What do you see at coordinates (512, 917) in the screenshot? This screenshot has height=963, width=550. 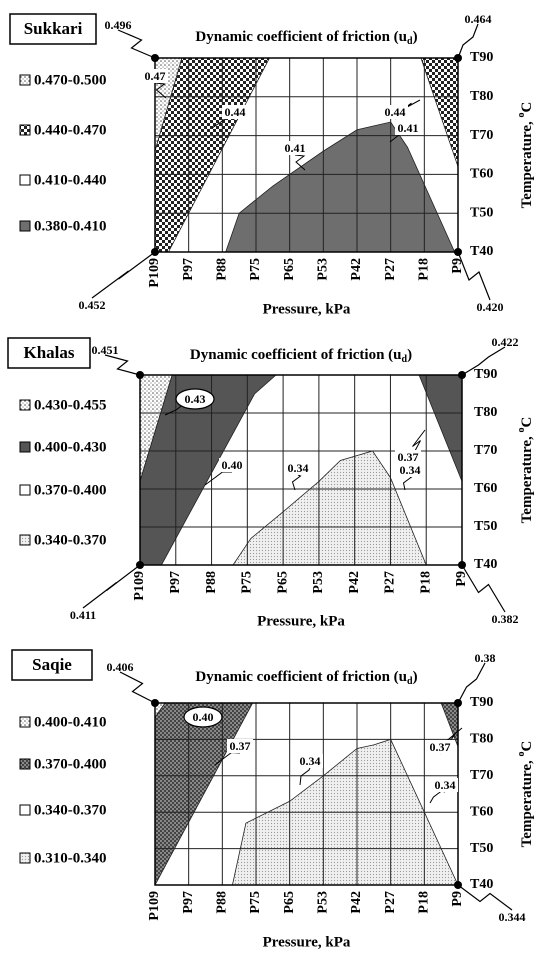 I see `corner-value: 0.344` at bounding box center [512, 917].